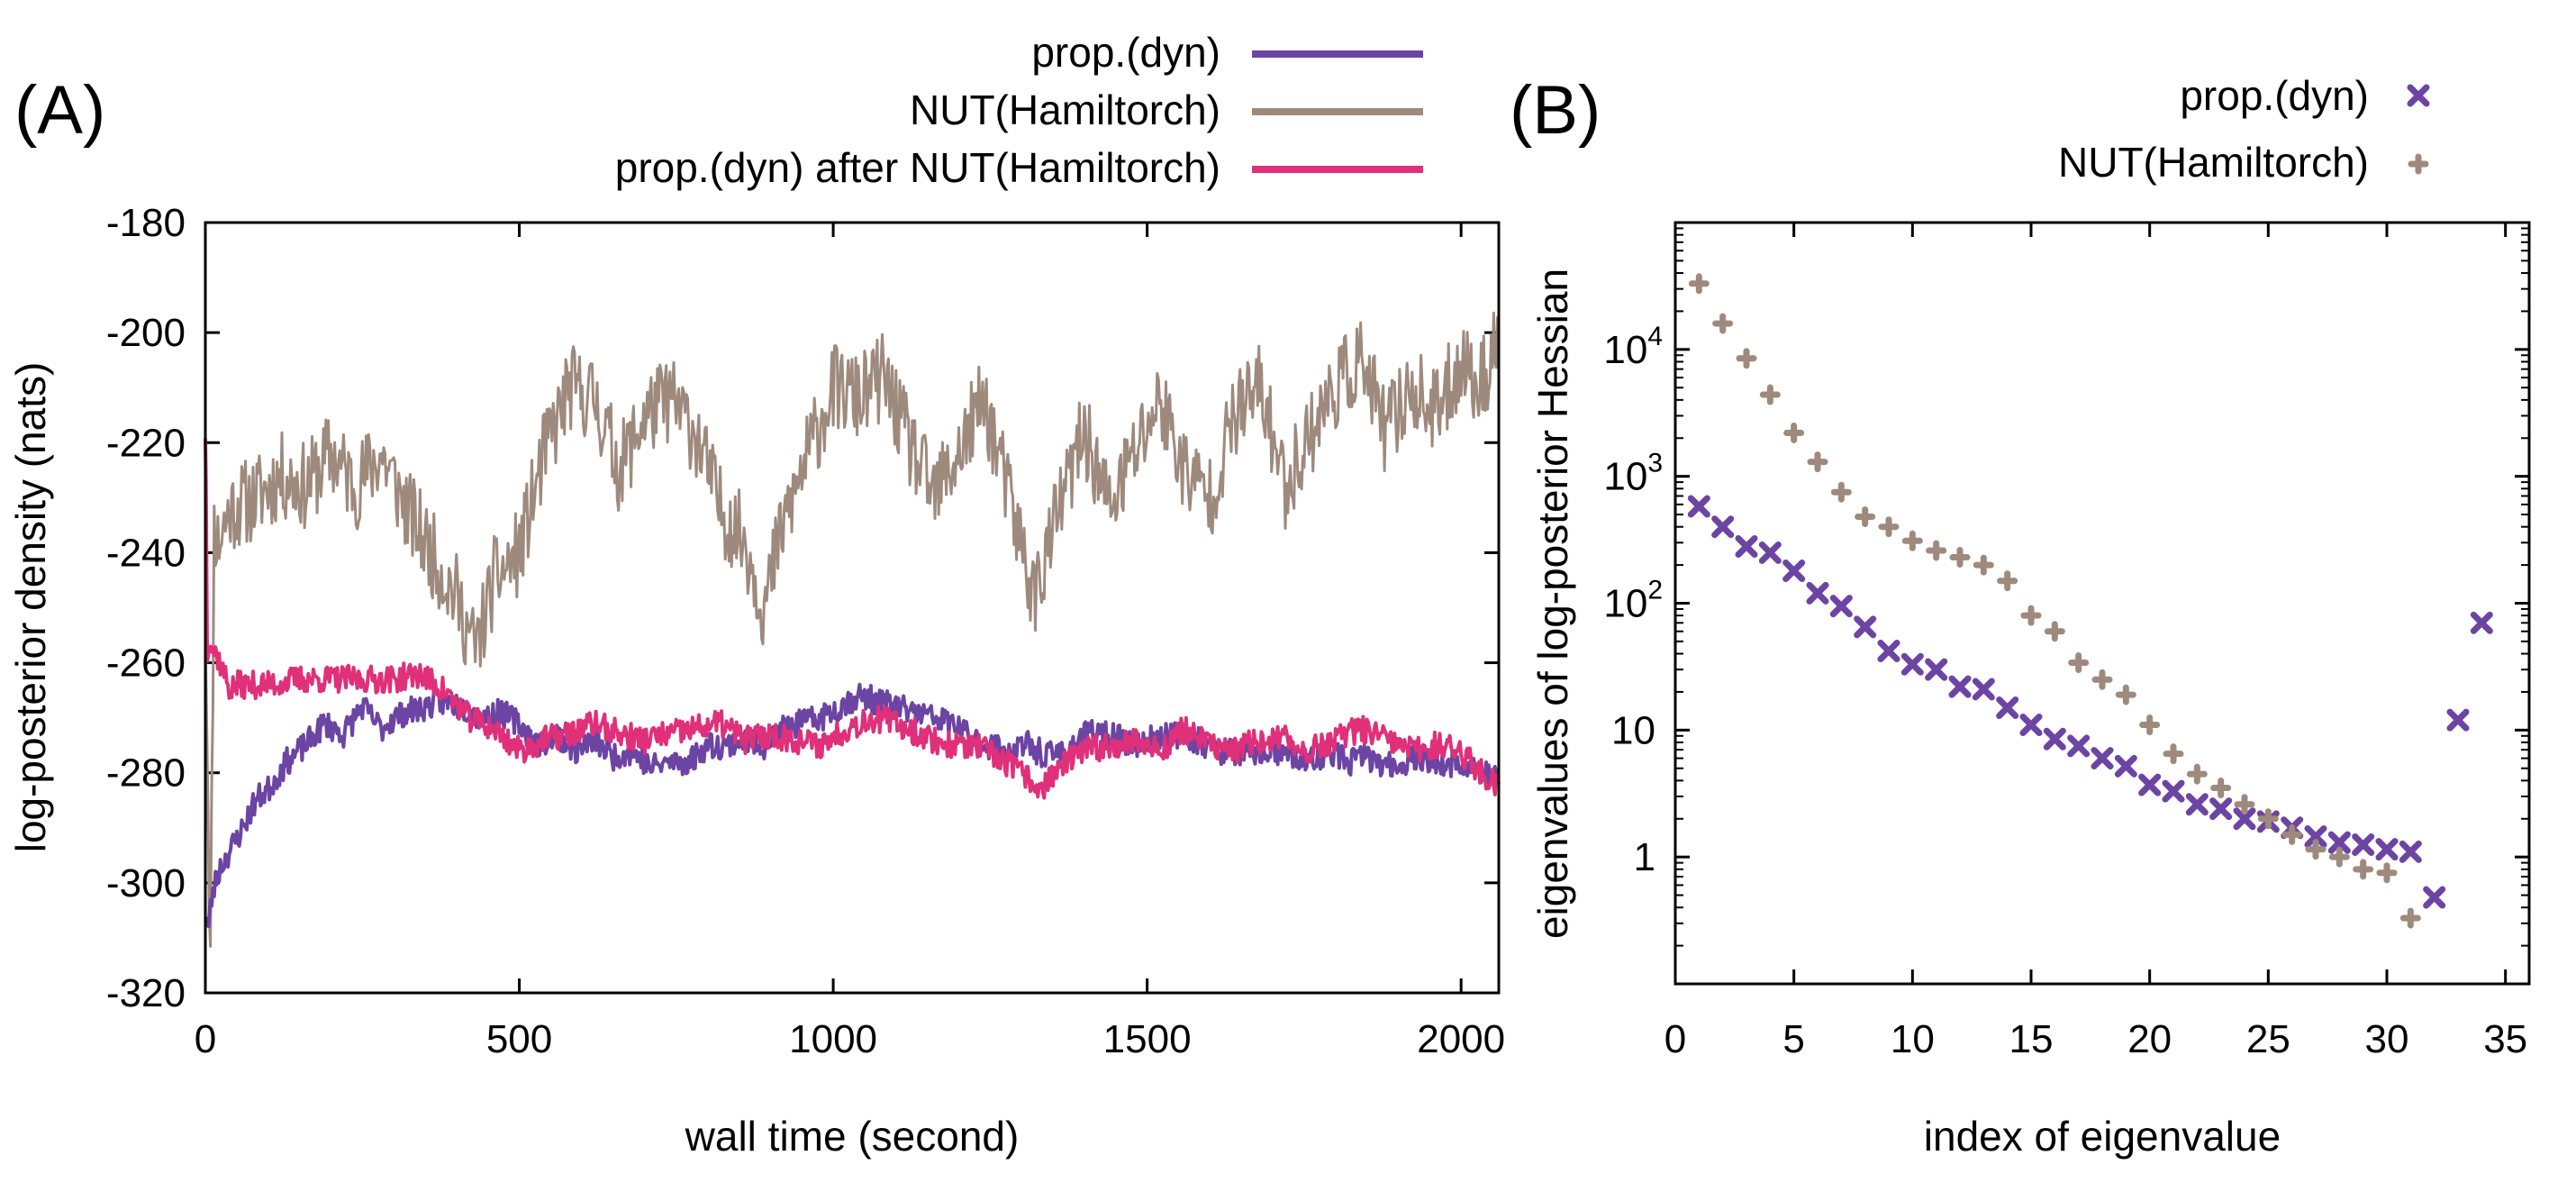 This screenshot has width=2576, height=1192. What do you see at coordinates (146, 993) in the screenshot?
I see `y-tick-label-a: -320` at bounding box center [146, 993].